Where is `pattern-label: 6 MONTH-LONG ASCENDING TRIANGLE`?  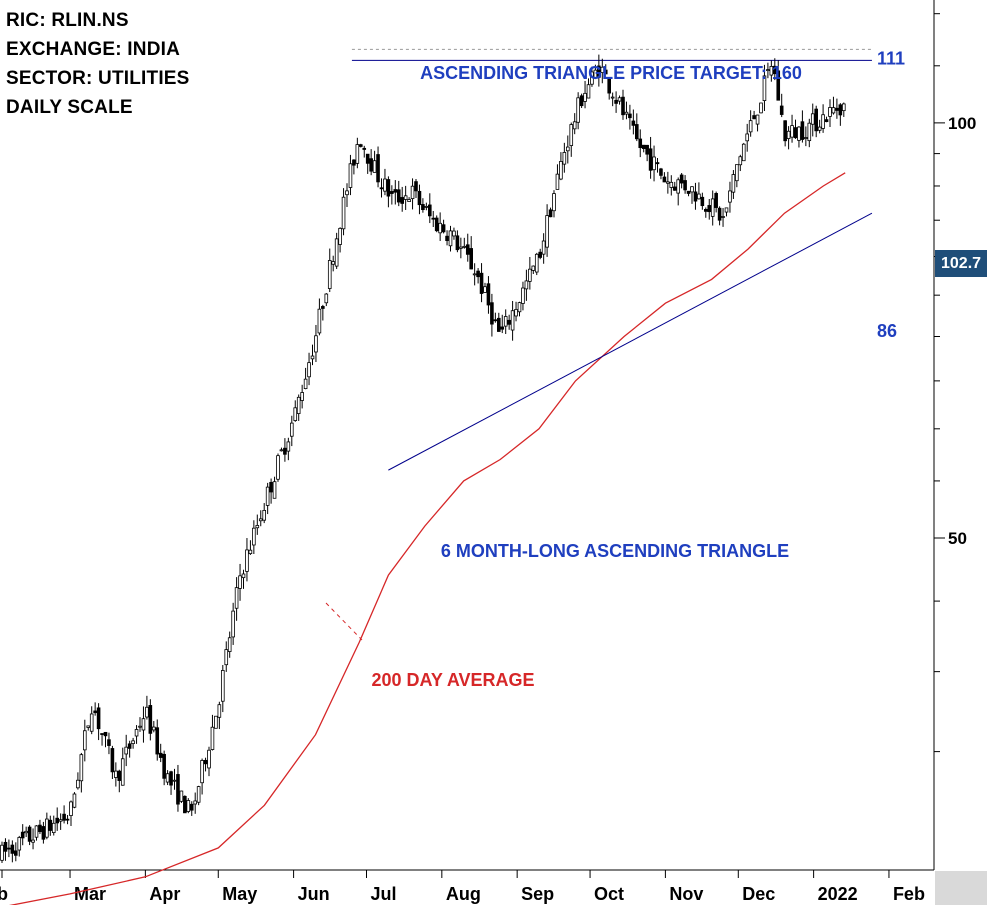 pattern-label: 6 MONTH-LONG ASCENDING TRIANGLE is located at coordinates (615, 551).